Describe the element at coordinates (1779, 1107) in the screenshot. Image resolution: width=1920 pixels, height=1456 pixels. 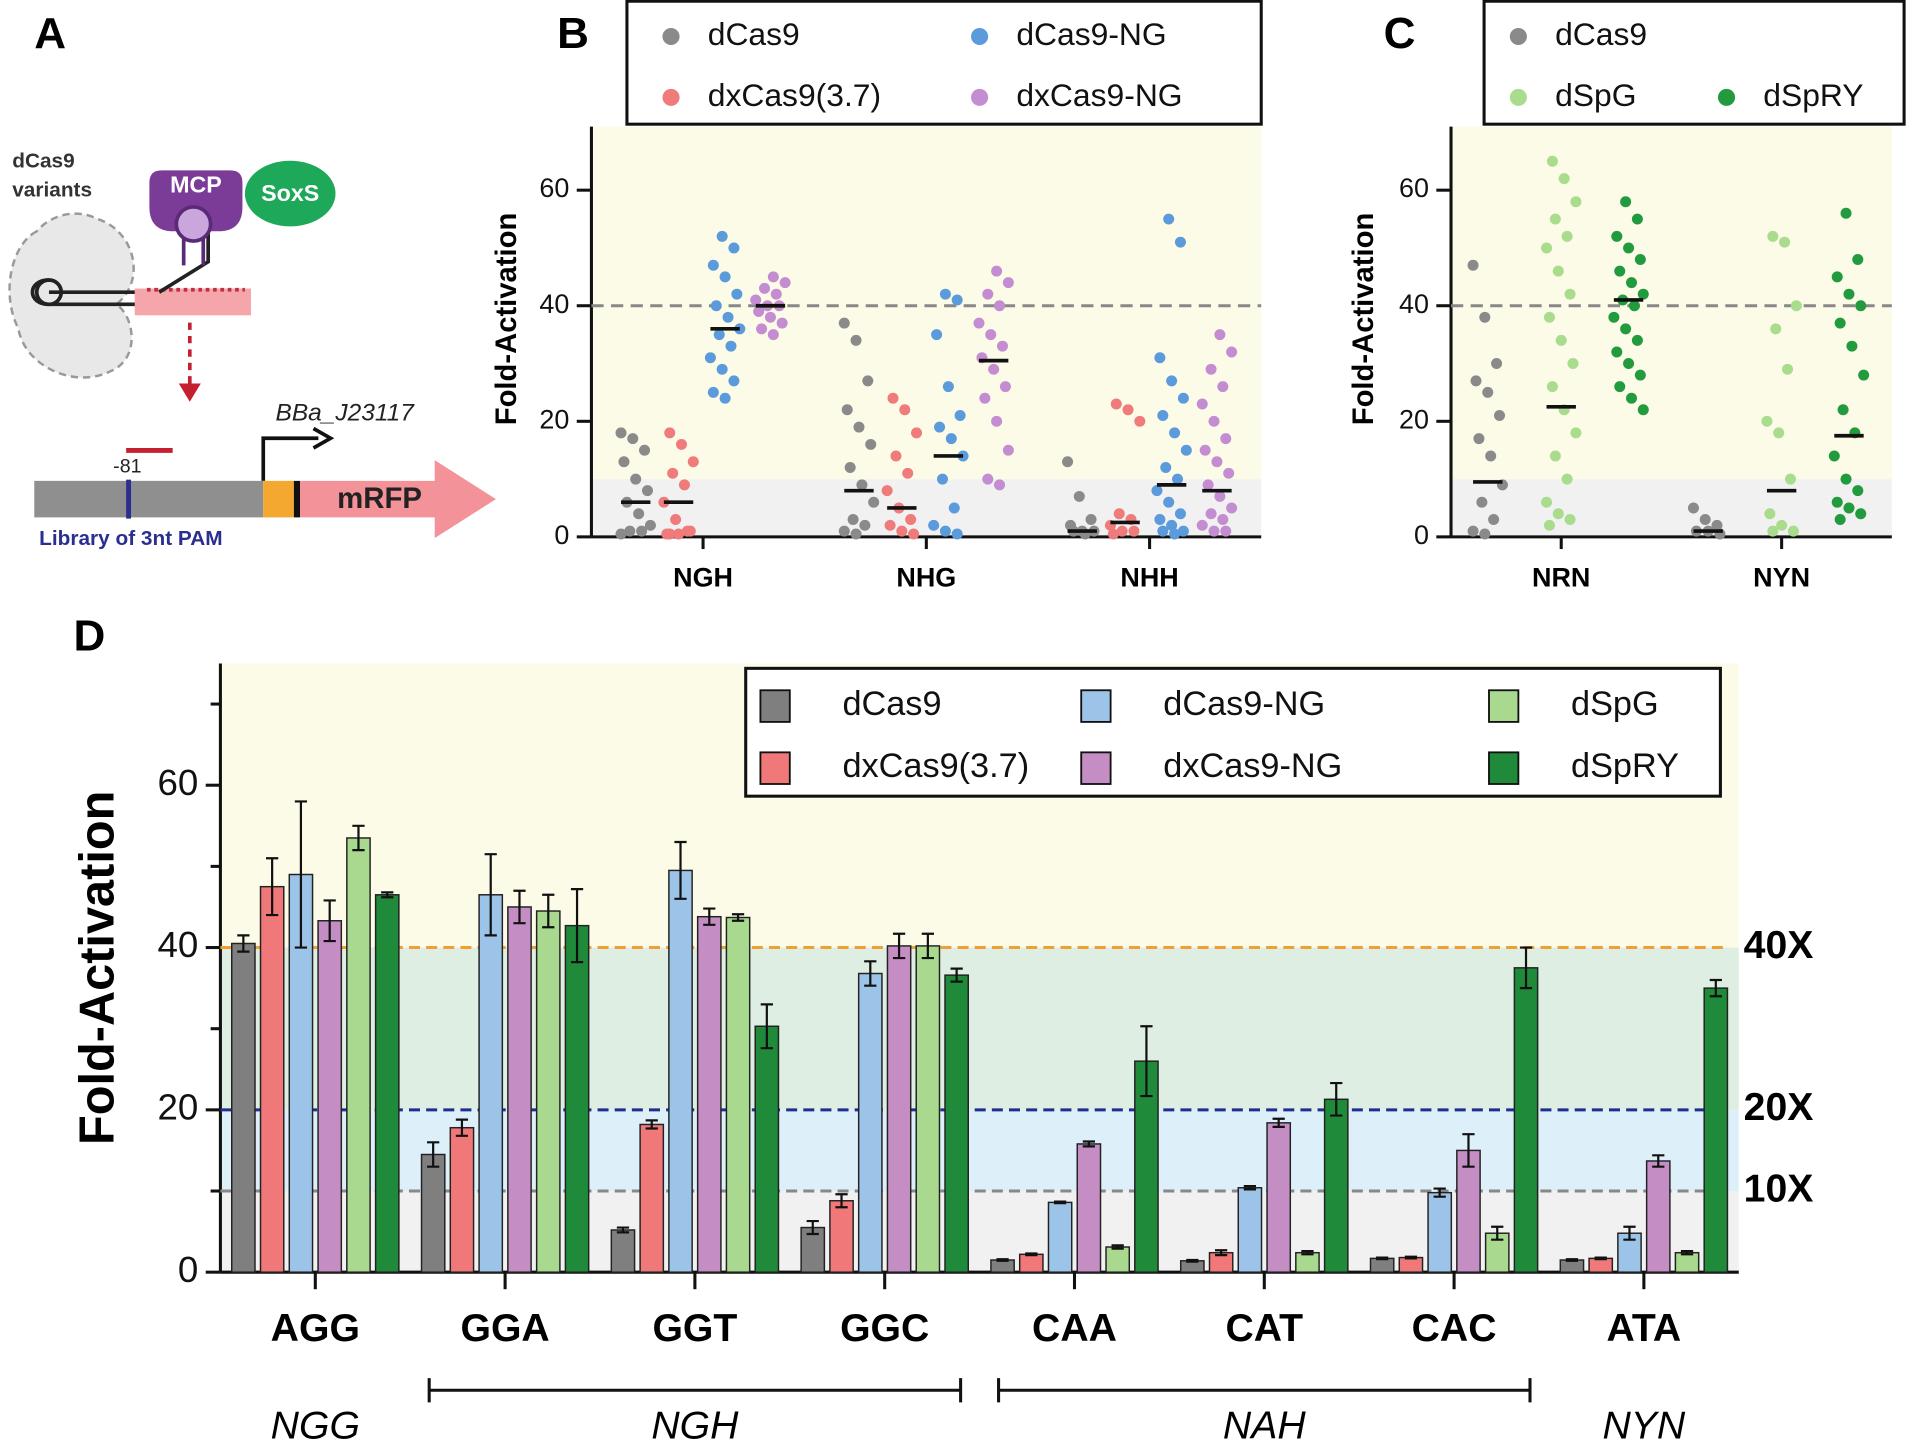
I see `reference-label: 20X` at that location.